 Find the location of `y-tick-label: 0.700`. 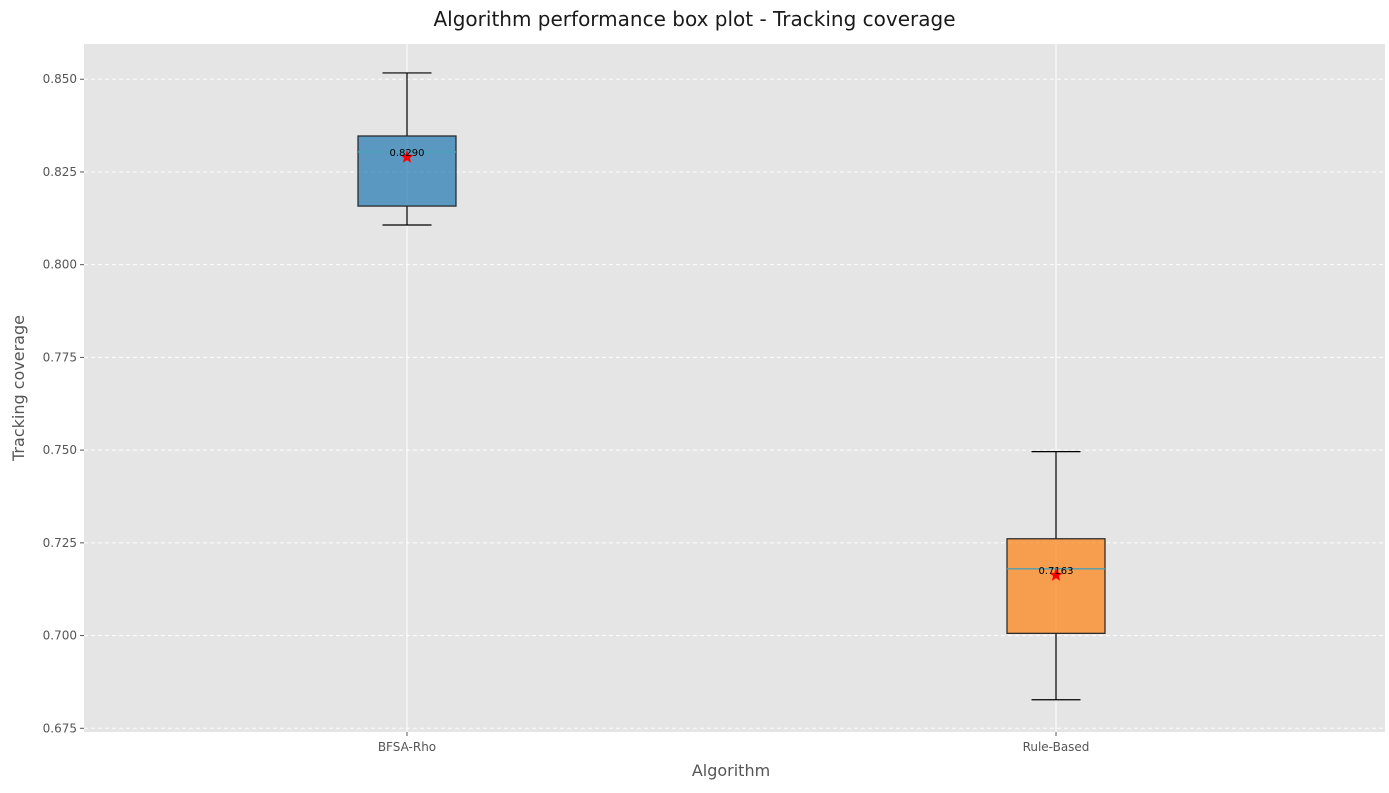

y-tick-label: 0.700 is located at coordinates (60, 636).